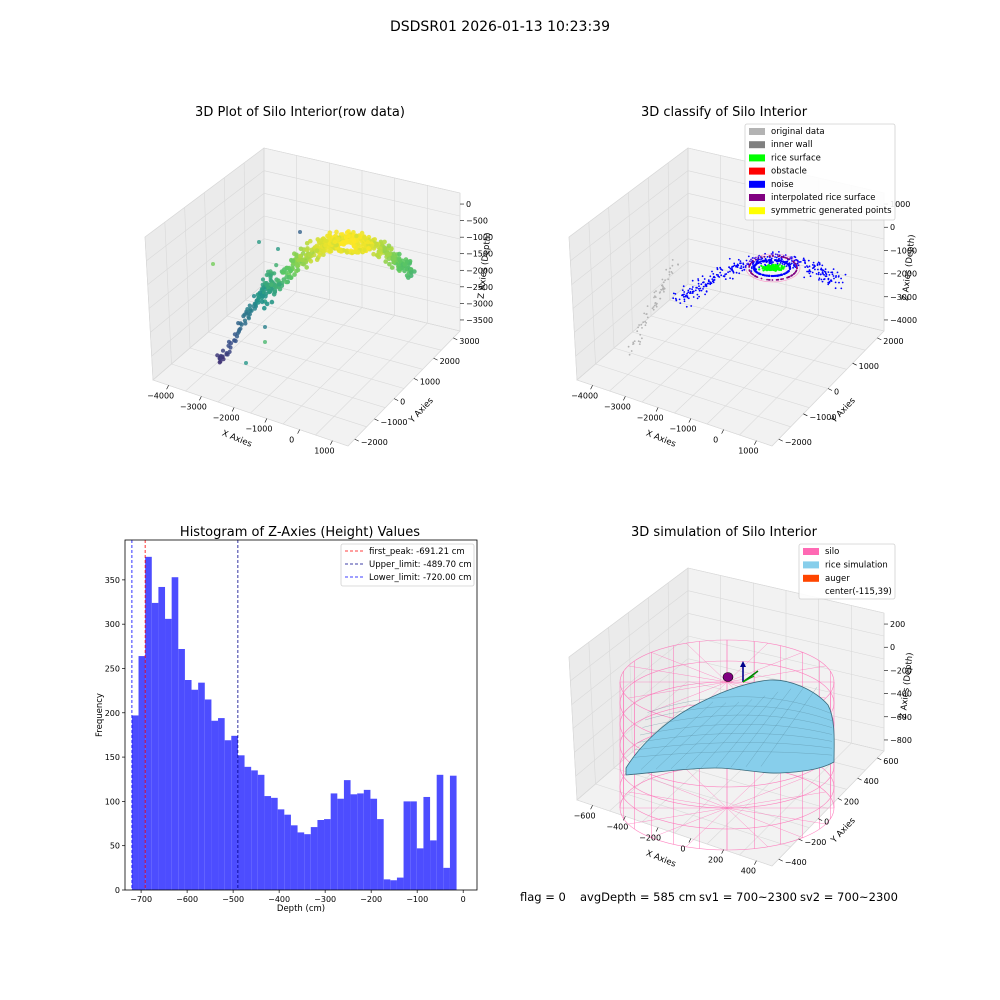  What do you see at coordinates (650, 837) in the screenshot?
I see `sim-xtick-label: −200` at bounding box center [650, 837].